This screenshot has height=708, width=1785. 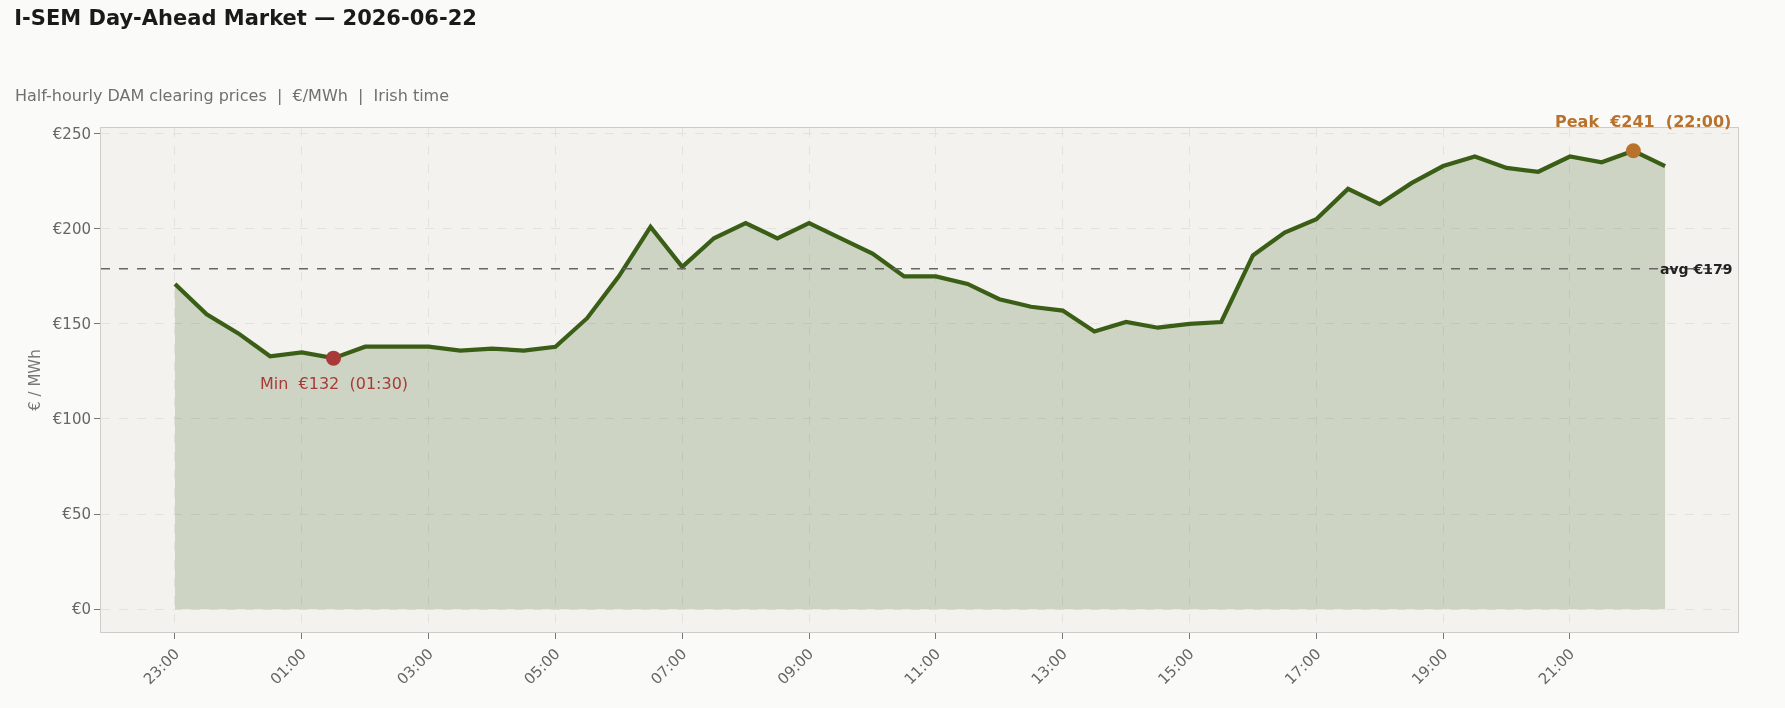 What do you see at coordinates (35, 380) in the screenshot?
I see `y-axis-title: € / MWh` at bounding box center [35, 380].